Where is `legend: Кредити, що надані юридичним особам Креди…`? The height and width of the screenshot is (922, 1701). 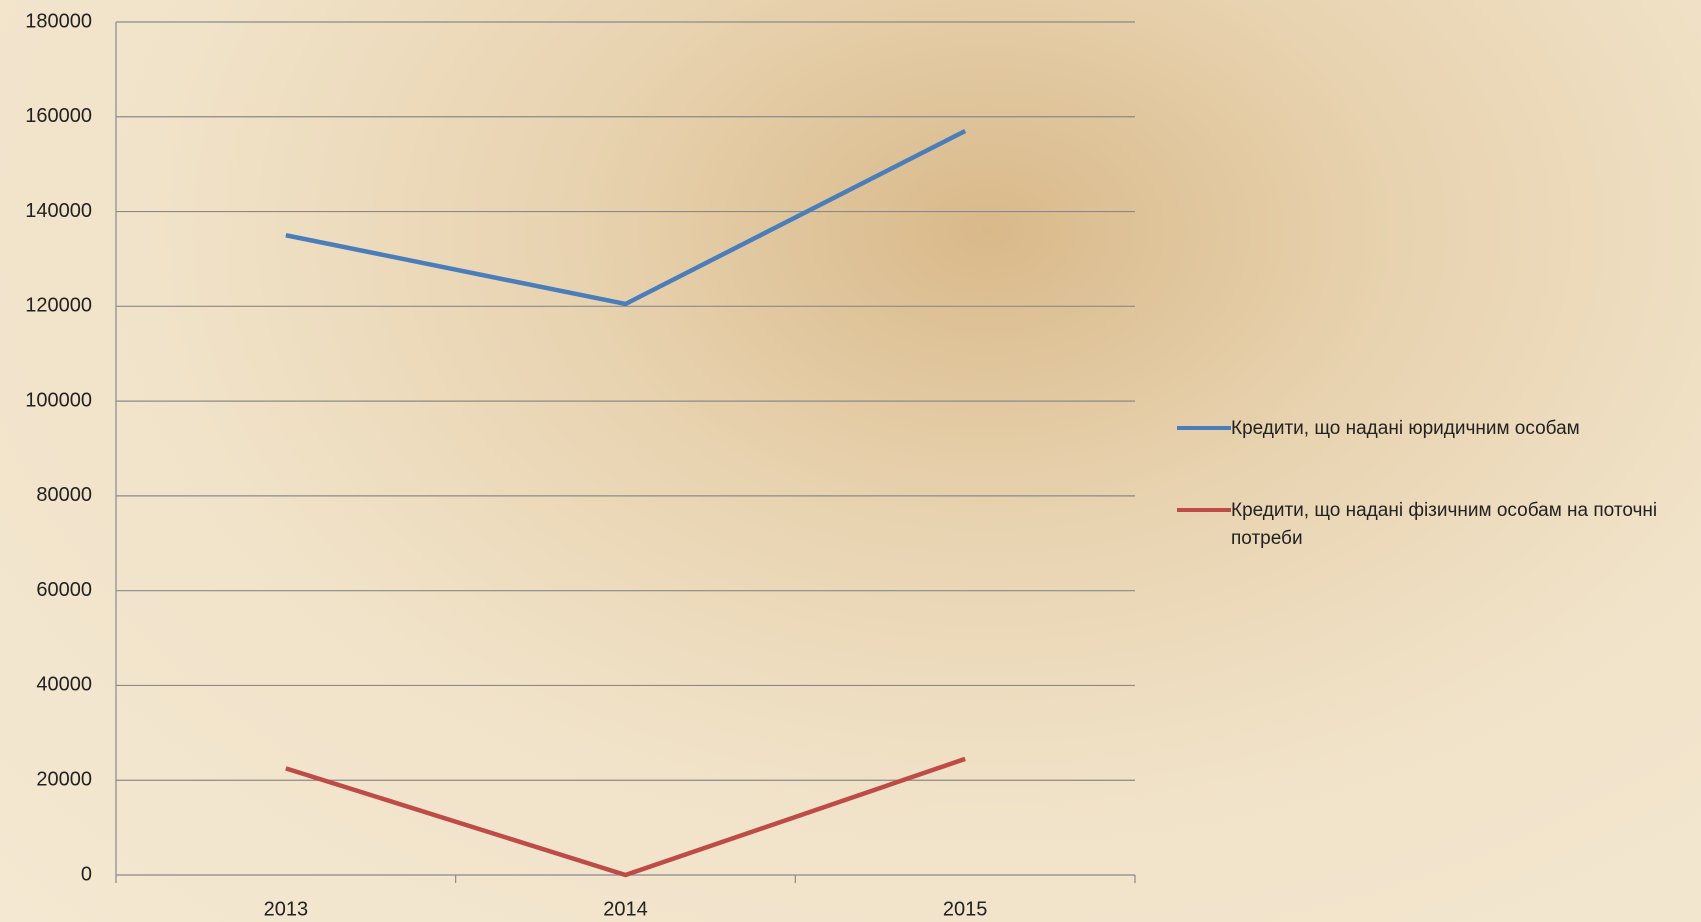 legend: Кредити, що надані юридичним особам Креди… is located at coordinates (1437, 511).